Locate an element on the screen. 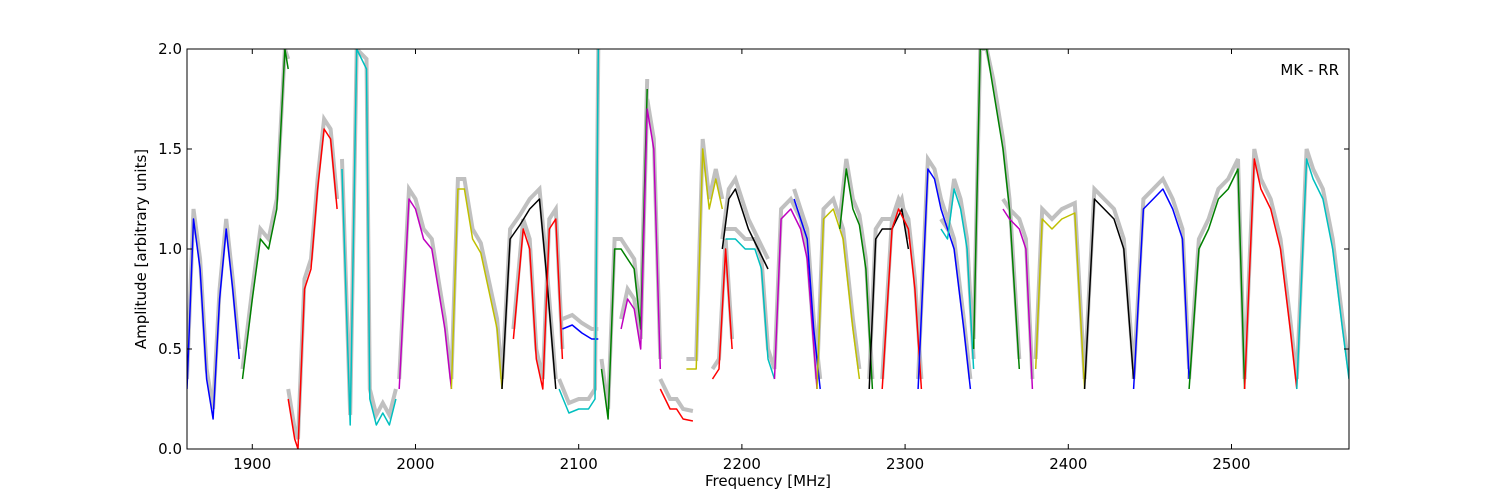 Image resolution: width=1500 pixels, height=500 pixels. series-annotation: MK - RR is located at coordinates (1309, 70).